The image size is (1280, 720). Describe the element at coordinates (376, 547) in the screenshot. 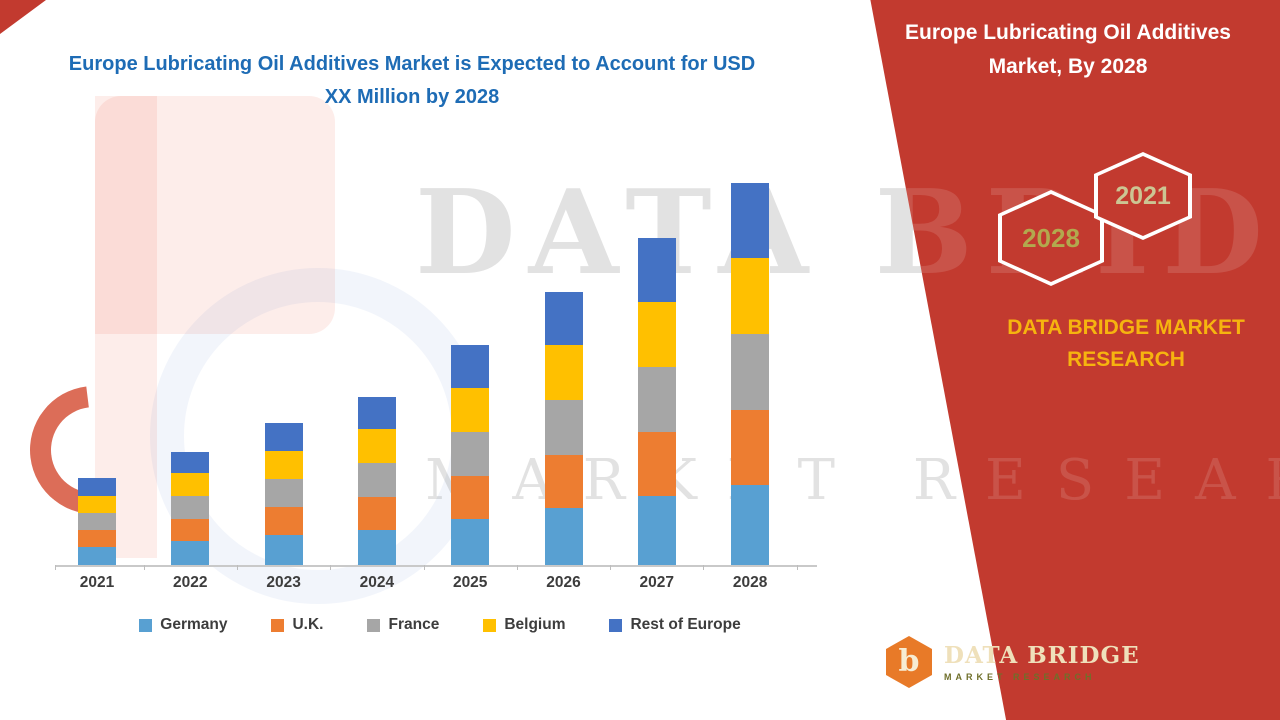

I see `bar-2024-germany` at that location.